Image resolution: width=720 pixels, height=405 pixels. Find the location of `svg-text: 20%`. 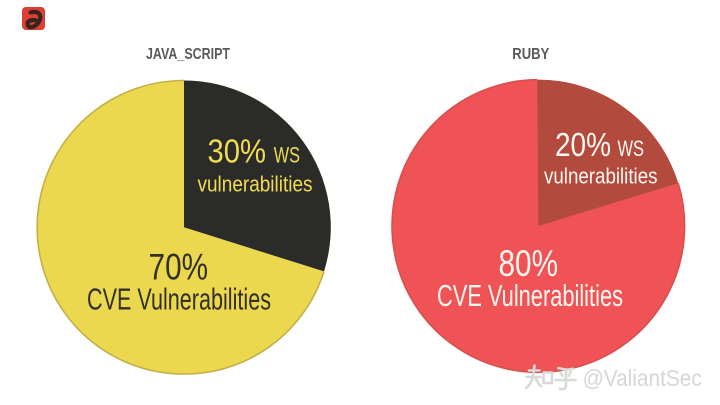

svg-text: 20% is located at coordinates (583, 144).